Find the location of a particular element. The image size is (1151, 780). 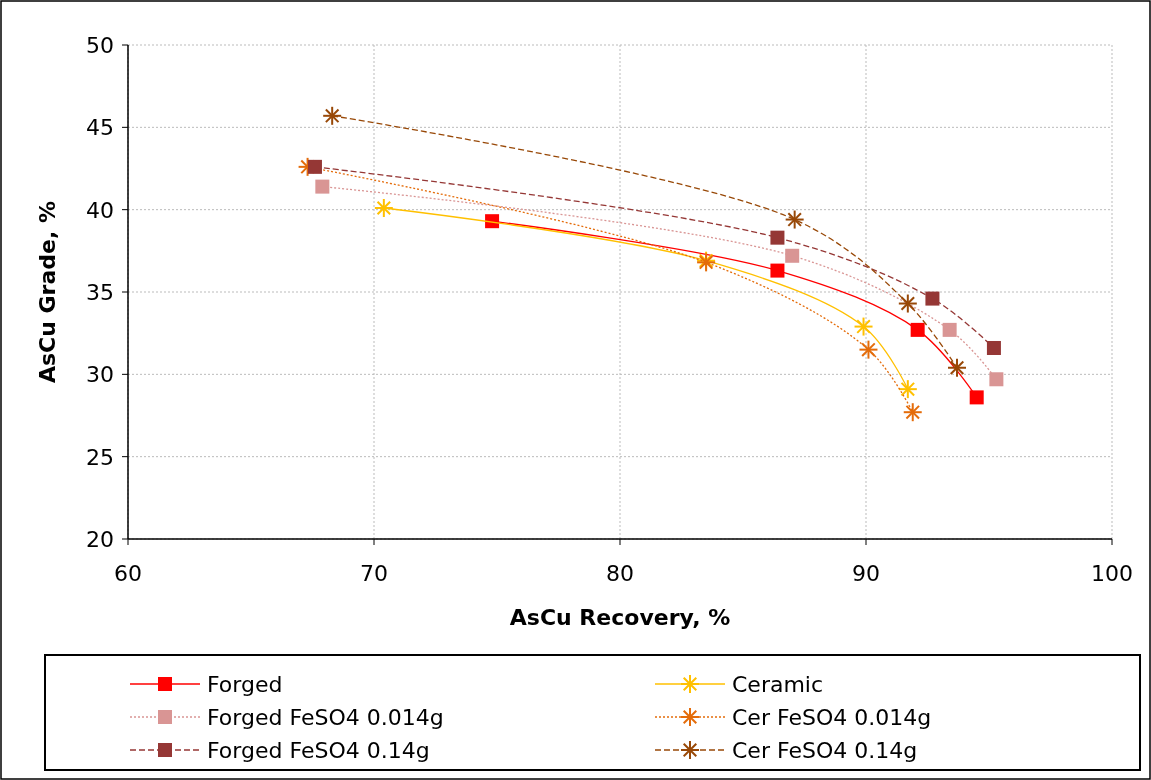

legend-label: Forged FeSO4 0.014g is located at coordinates (325, 717).